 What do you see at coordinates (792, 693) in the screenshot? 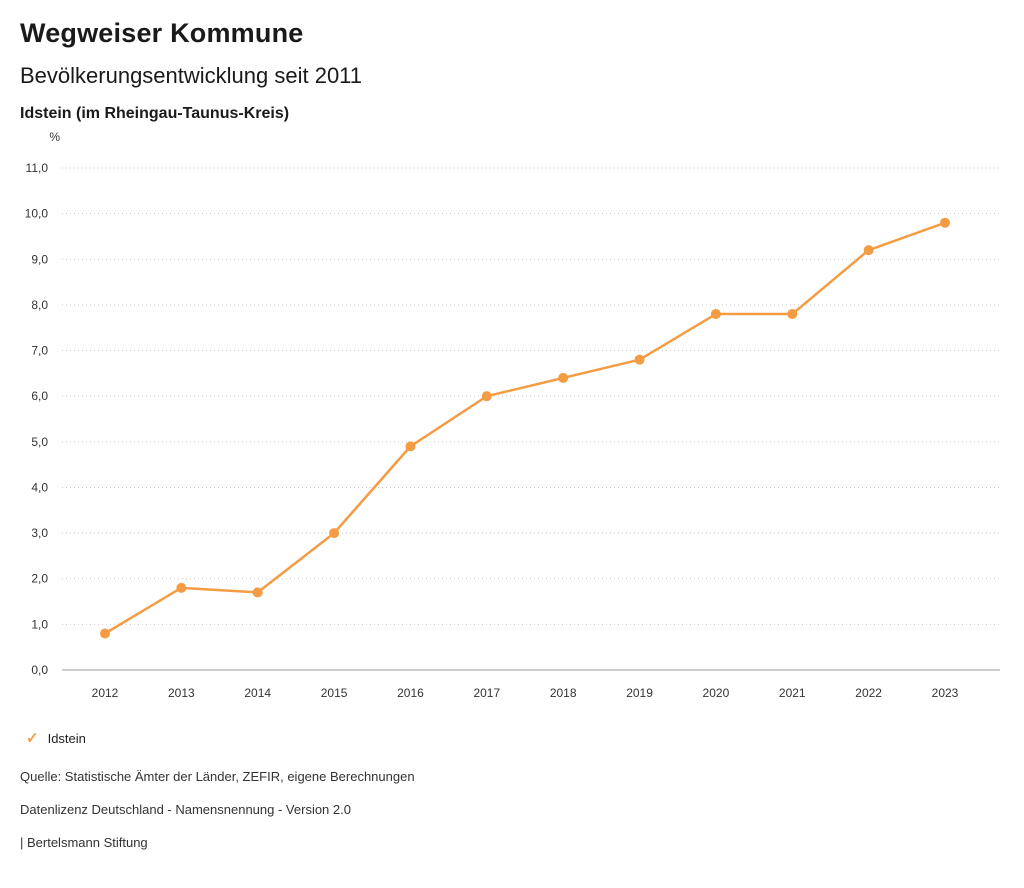
I see `svg-text: 2021` at bounding box center [792, 693].